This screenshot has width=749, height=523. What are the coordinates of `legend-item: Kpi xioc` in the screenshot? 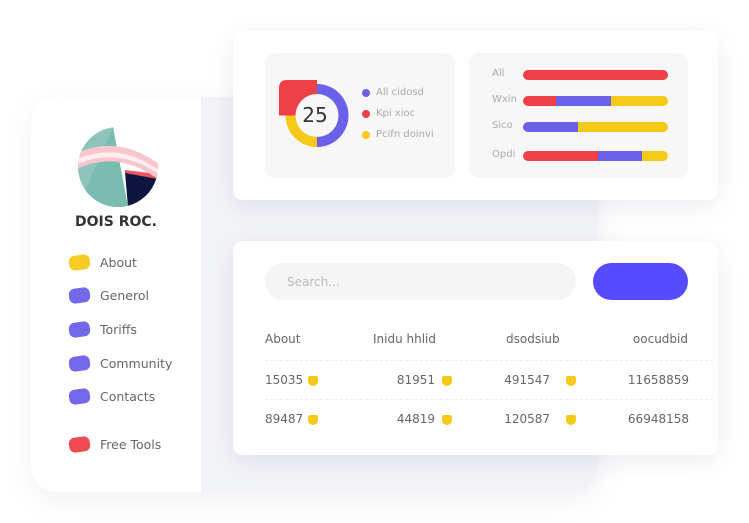 It's located at (388, 113).